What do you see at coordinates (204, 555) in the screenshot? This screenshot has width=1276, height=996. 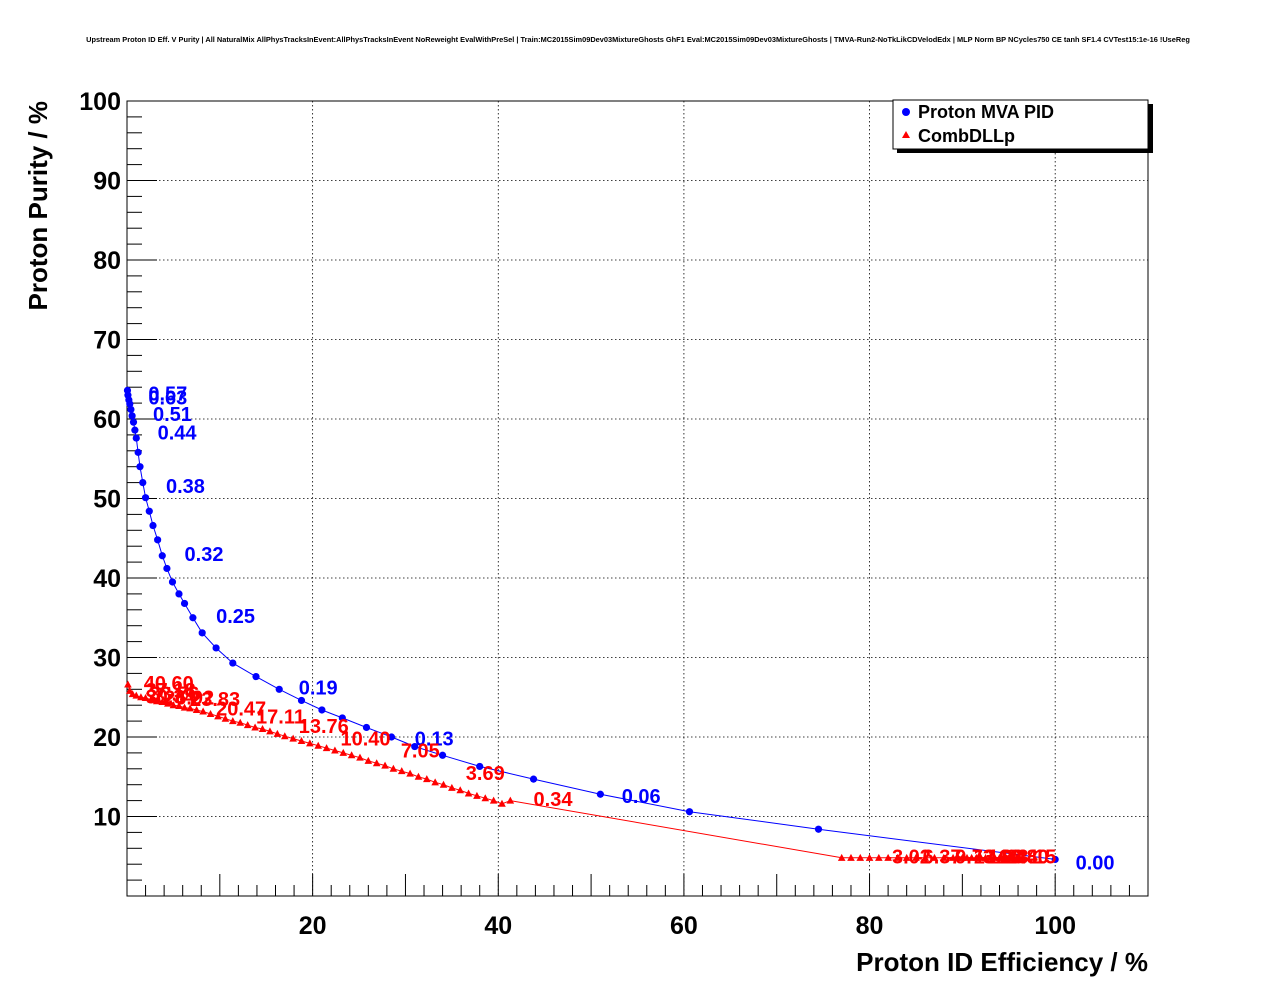 I see `data-label: 0.32` at bounding box center [204, 555].